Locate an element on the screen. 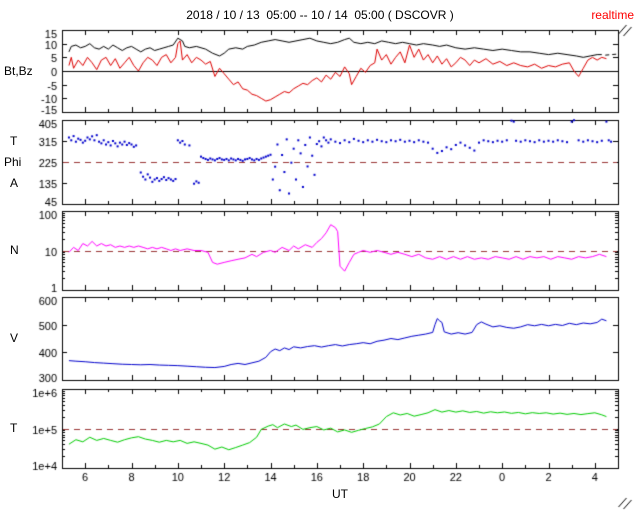  panel4-ylabel-v: V is located at coordinates (14, 338).